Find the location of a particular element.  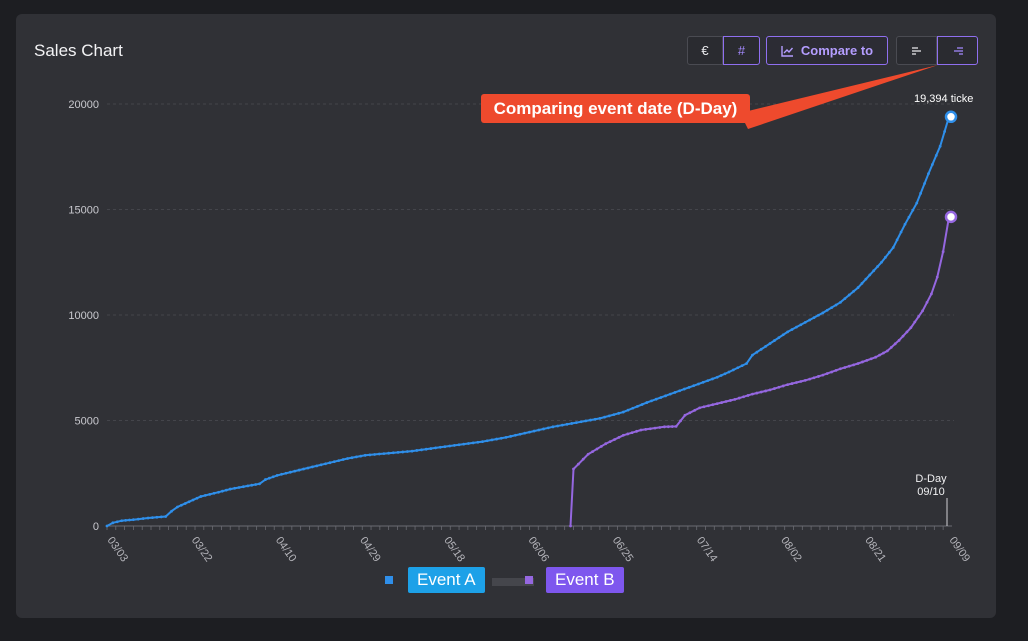

annotation-banner: Comparing event date (D-Day) is located at coordinates (615, 108).